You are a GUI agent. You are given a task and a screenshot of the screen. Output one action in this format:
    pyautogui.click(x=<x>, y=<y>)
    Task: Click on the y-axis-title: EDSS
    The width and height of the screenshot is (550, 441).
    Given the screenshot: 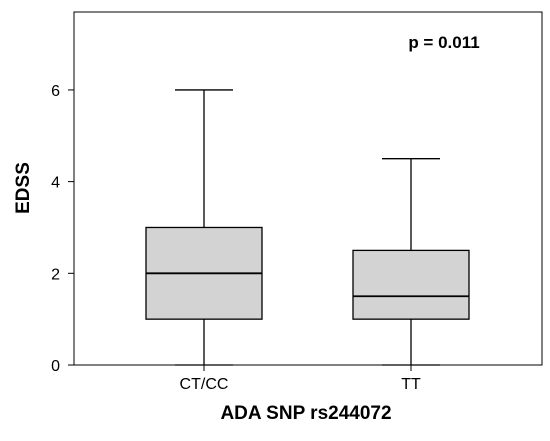 What is the action you would take?
    pyautogui.click(x=23, y=188)
    